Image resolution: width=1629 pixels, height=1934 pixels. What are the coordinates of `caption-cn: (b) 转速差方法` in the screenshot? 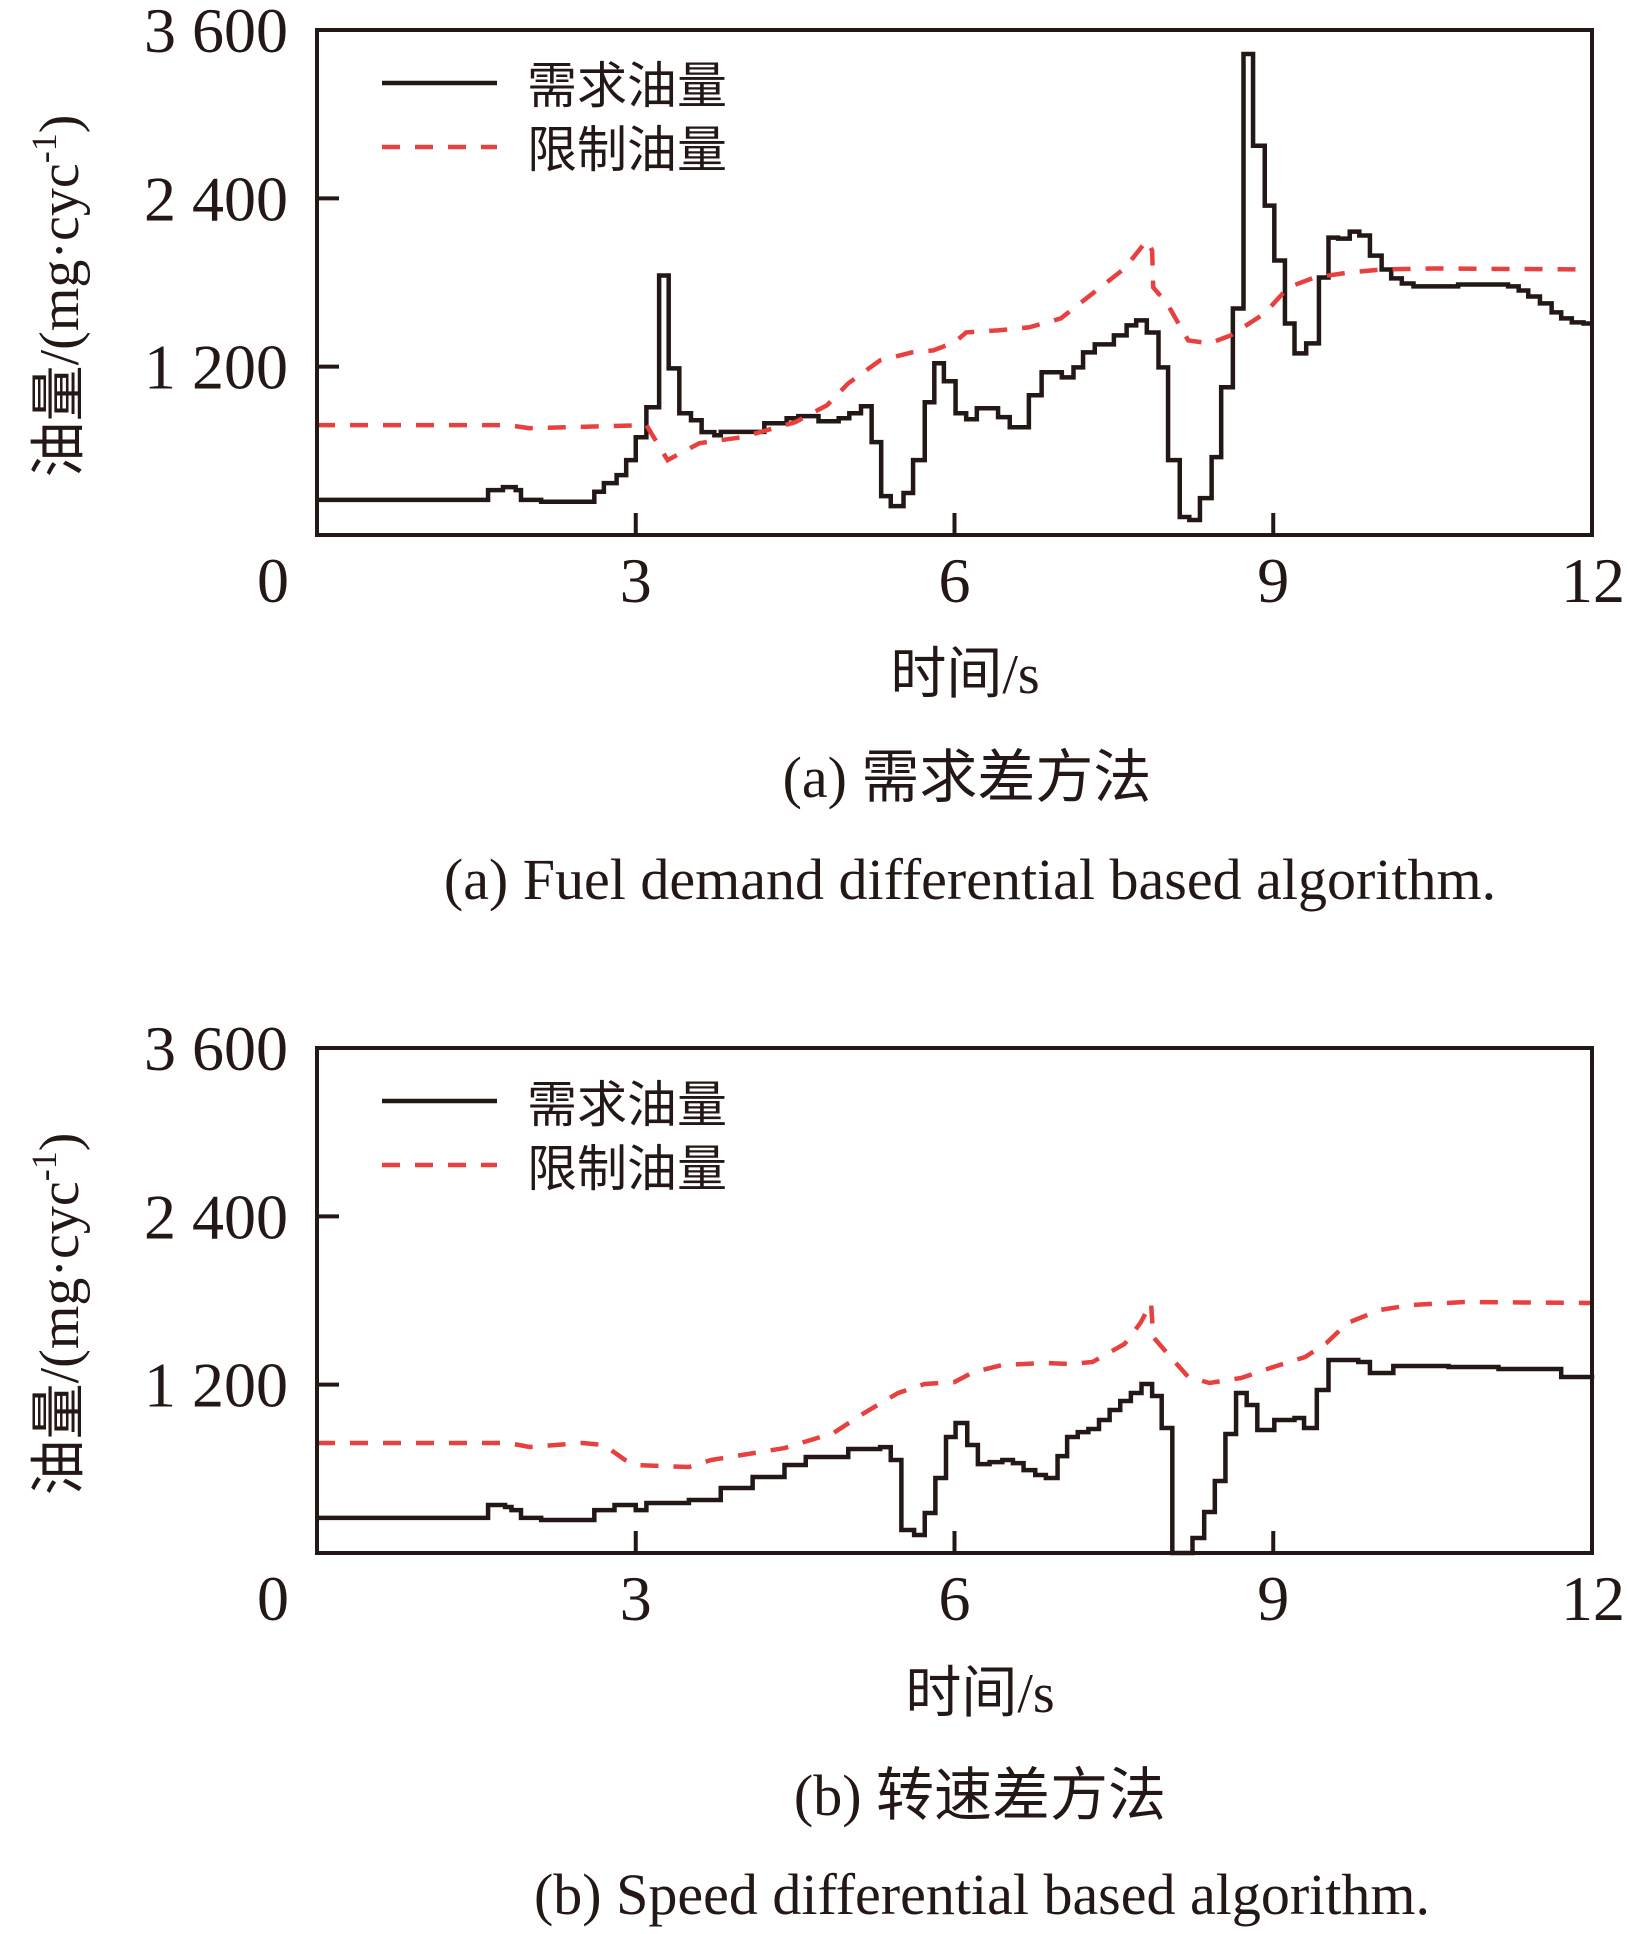 It's located at (980, 1795).